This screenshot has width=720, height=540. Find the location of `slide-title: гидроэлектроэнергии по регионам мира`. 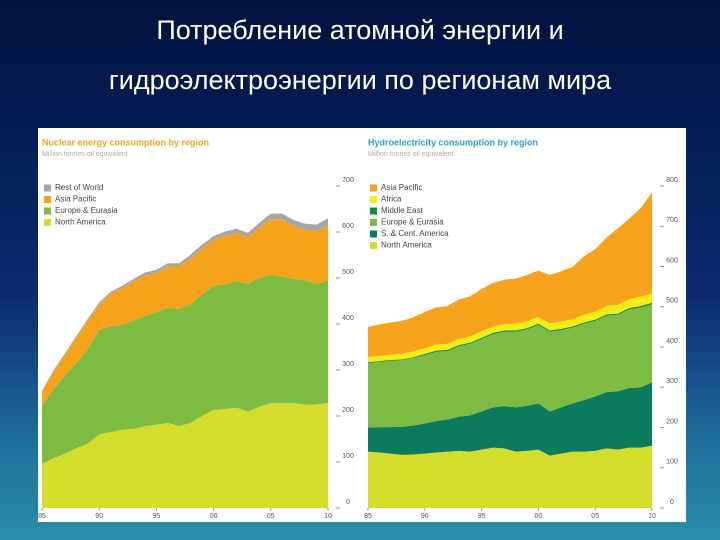

slide-title: гидроэлектроэнергии по регионам мира is located at coordinates (360, 80).